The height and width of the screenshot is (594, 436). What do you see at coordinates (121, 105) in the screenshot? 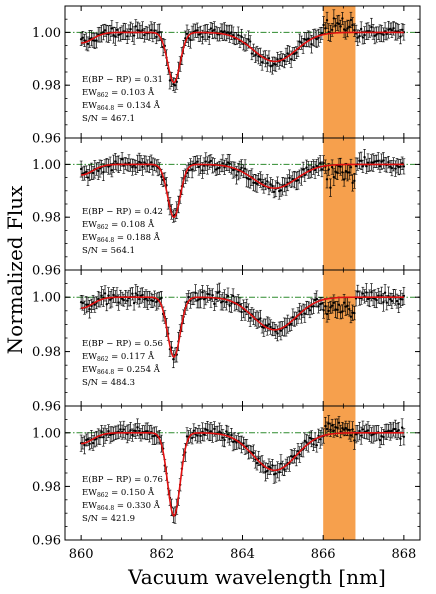
I see `annotation-line: EW864.8 = 0.134 Å` at bounding box center [121, 105].